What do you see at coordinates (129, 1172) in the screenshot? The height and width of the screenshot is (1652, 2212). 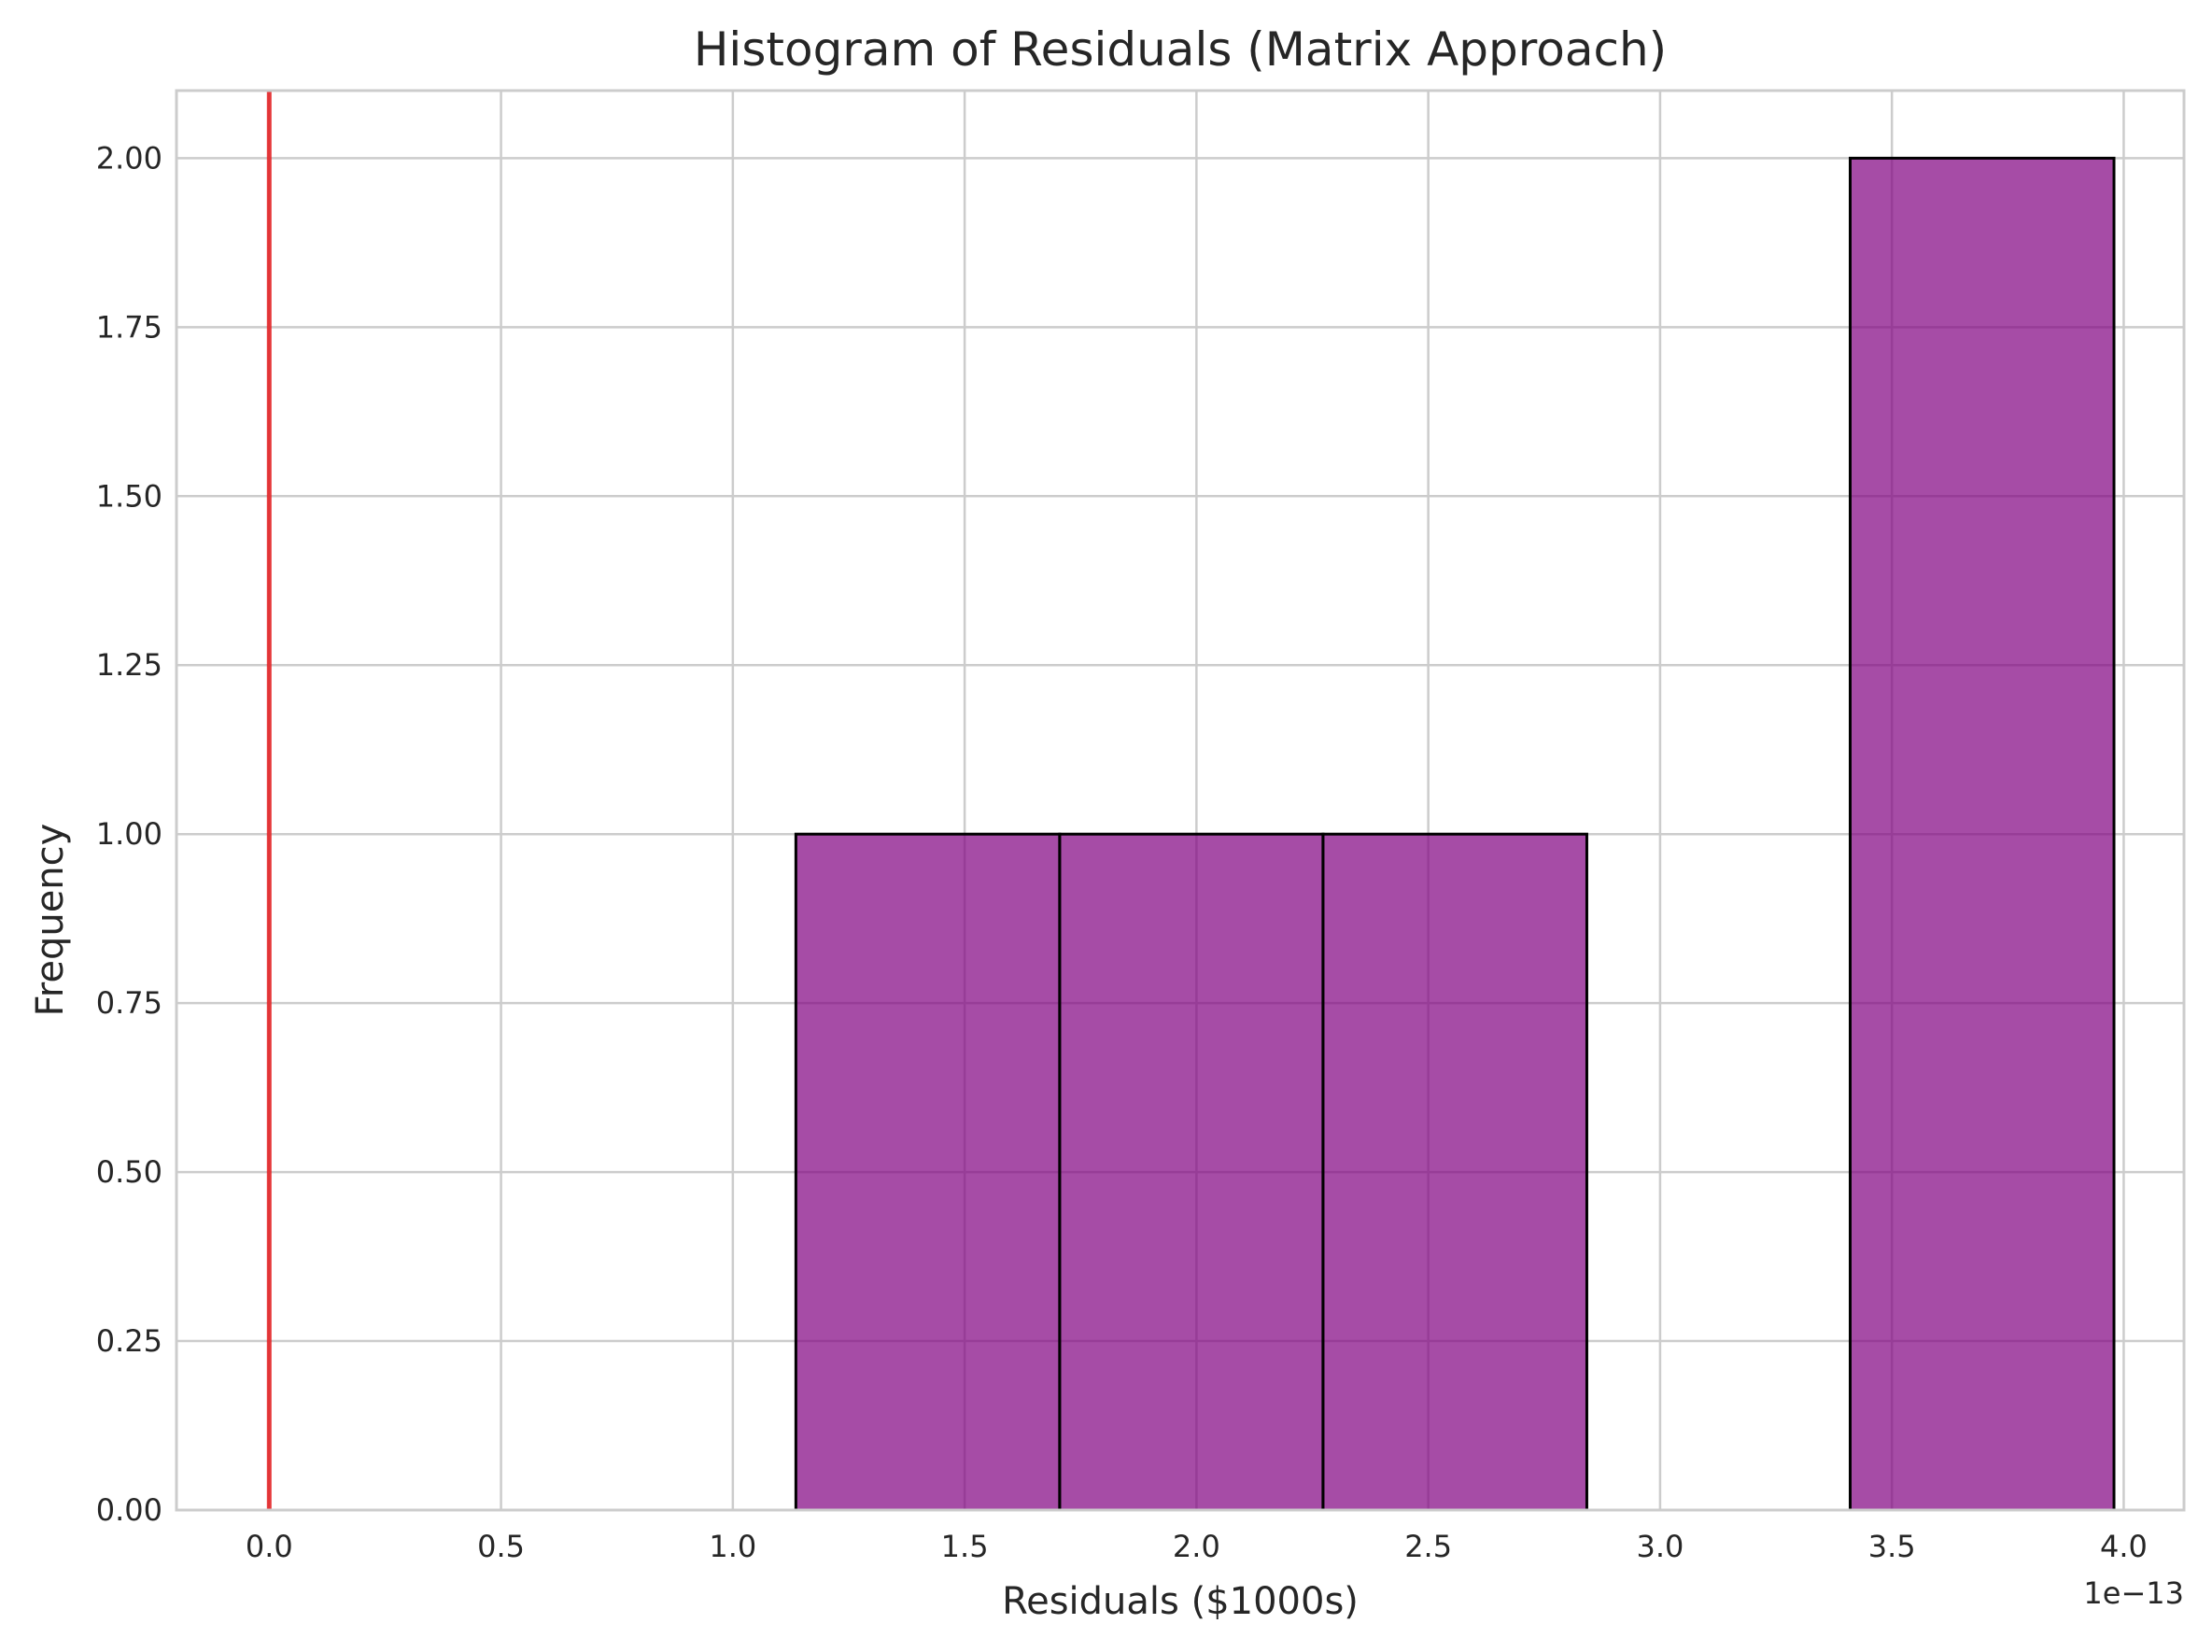 I see `y-tick-label: 0.50` at bounding box center [129, 1172].